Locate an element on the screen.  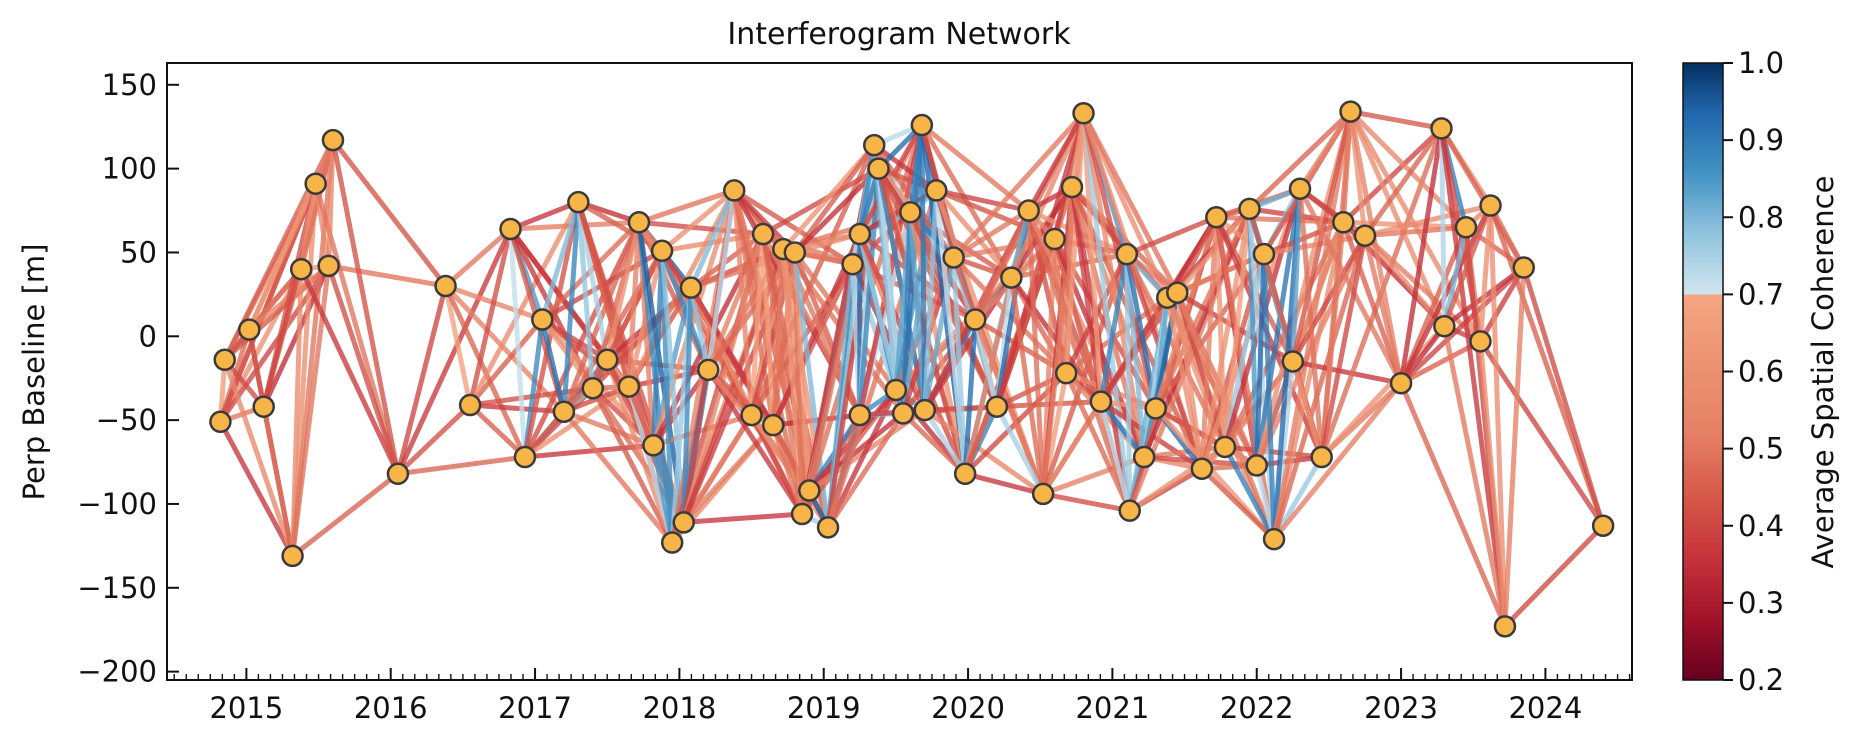
y-tick-label: −200 is located at coordinates (117, 672).